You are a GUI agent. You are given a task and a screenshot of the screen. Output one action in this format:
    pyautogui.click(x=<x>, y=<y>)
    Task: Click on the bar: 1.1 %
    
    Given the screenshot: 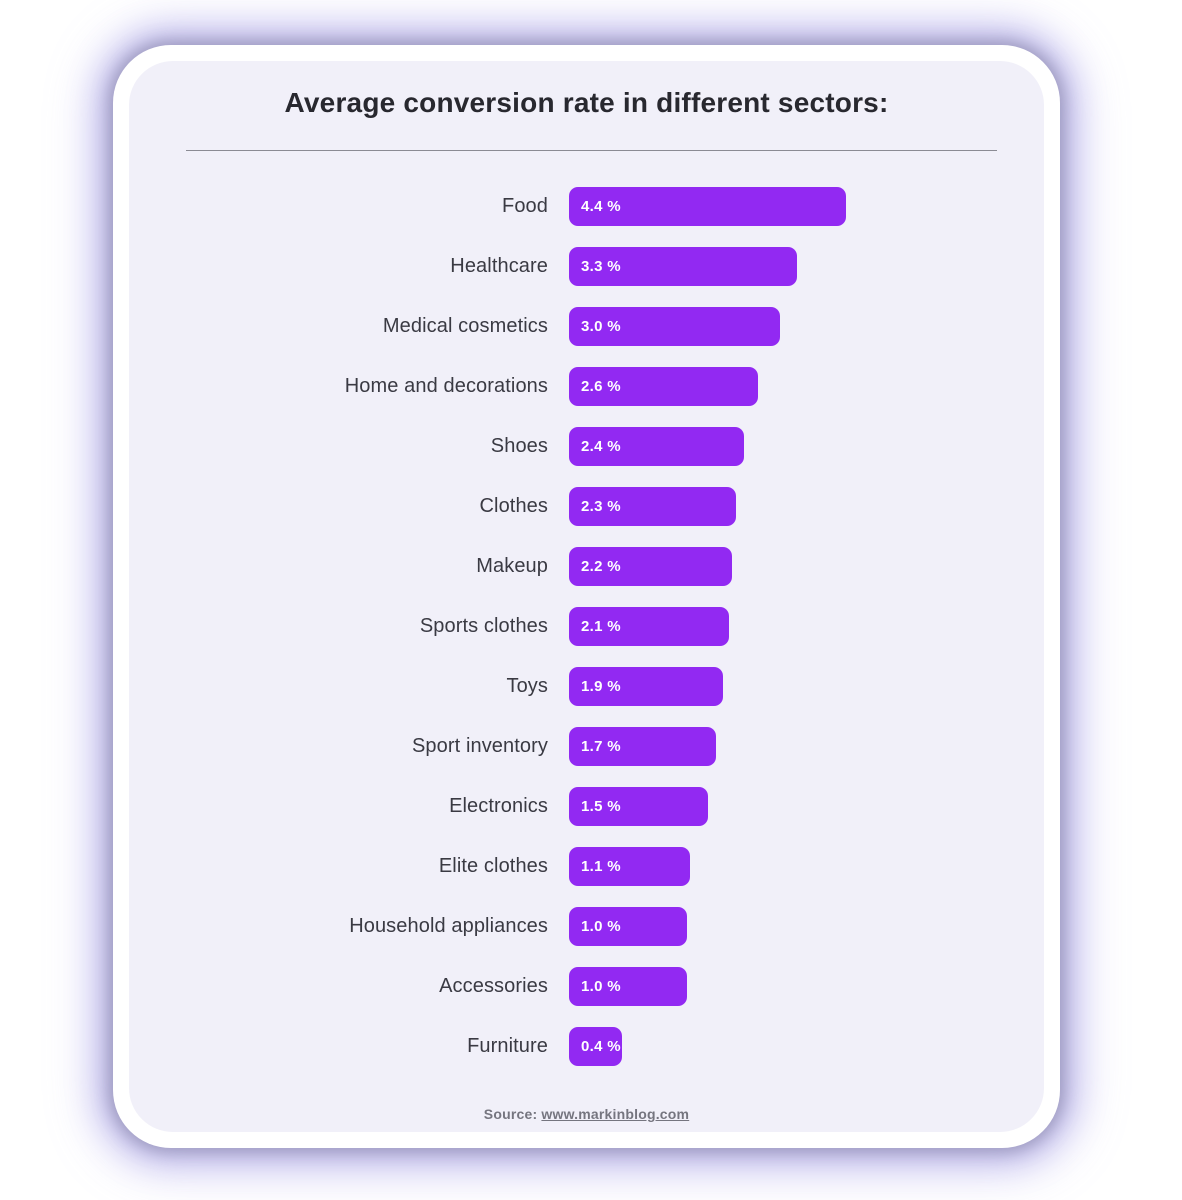 What is the action you would take?
    pyautogui.click(x=629, y=866)
    